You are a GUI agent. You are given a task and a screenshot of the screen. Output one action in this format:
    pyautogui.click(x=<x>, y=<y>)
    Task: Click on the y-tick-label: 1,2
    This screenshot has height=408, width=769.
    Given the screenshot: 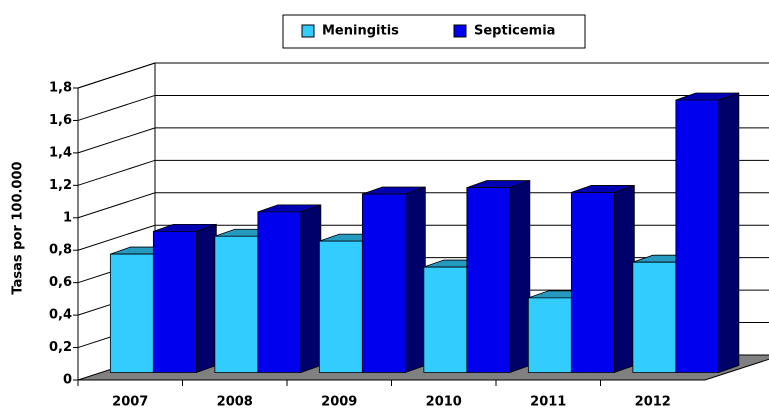 What is the action you would take?
    pyautogui.click(x=60, y=185)
    